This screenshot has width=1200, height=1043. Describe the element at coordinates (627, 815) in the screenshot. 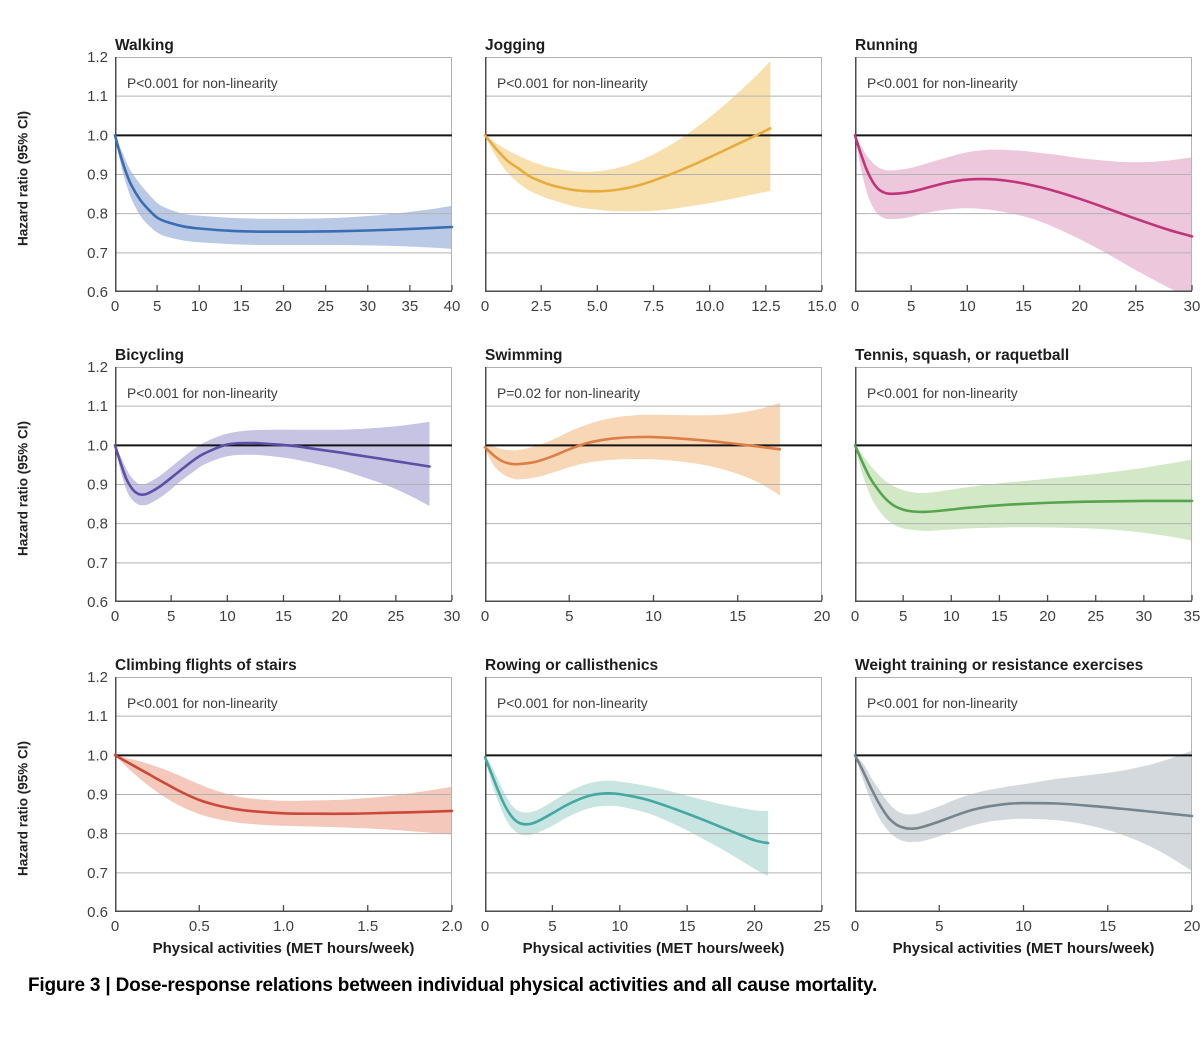

I see `ci-band-rowing-or-callisthenics` at that location.